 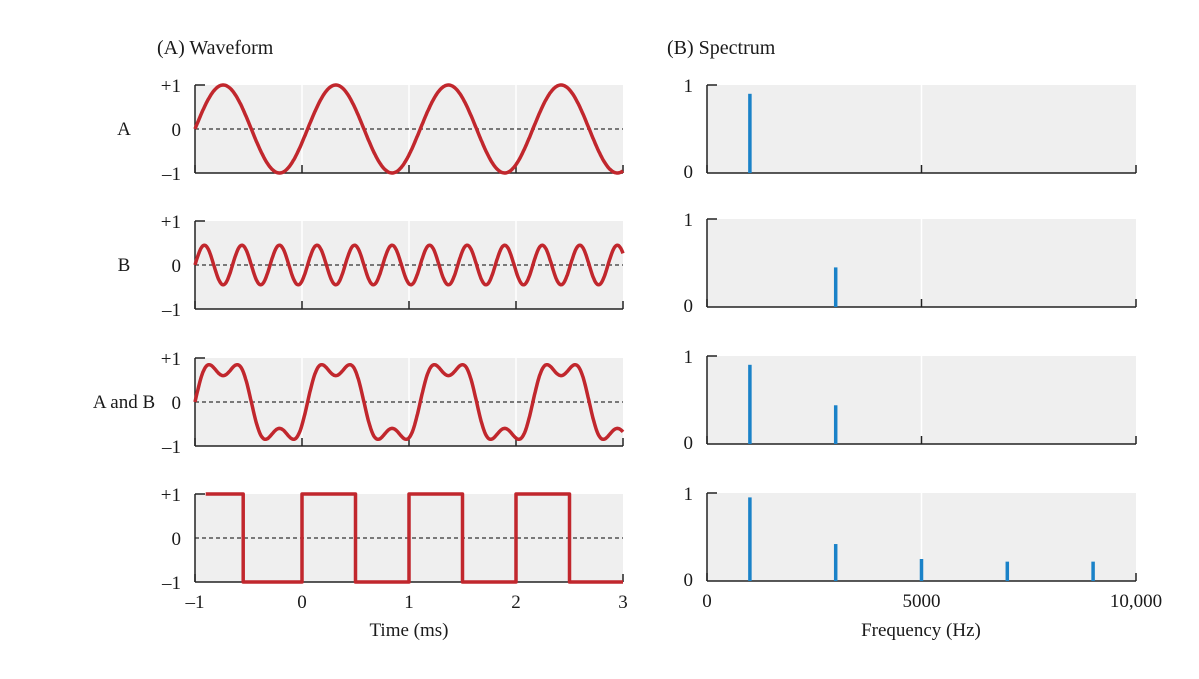 I want to click on row-label: A and B, so click(x=124, y=402).